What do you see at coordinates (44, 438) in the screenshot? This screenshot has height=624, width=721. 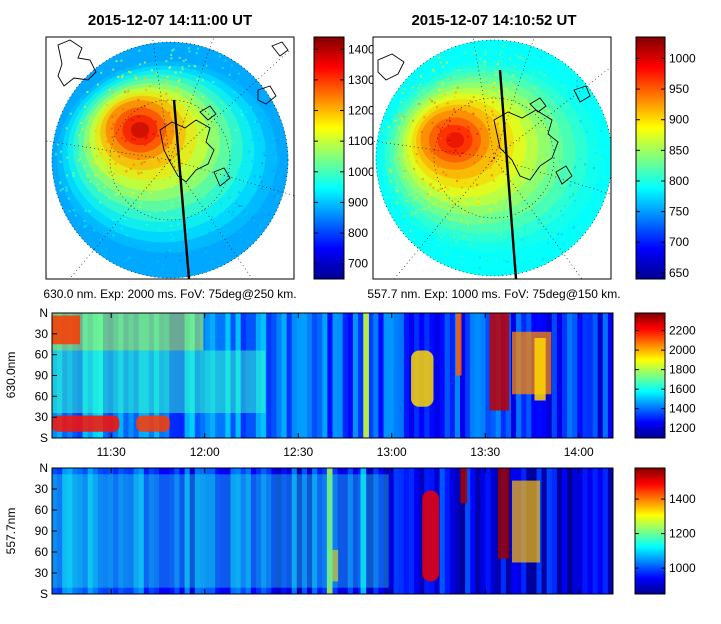 I see `keogram-ytick-label: S` at bounding box center [44, 438].